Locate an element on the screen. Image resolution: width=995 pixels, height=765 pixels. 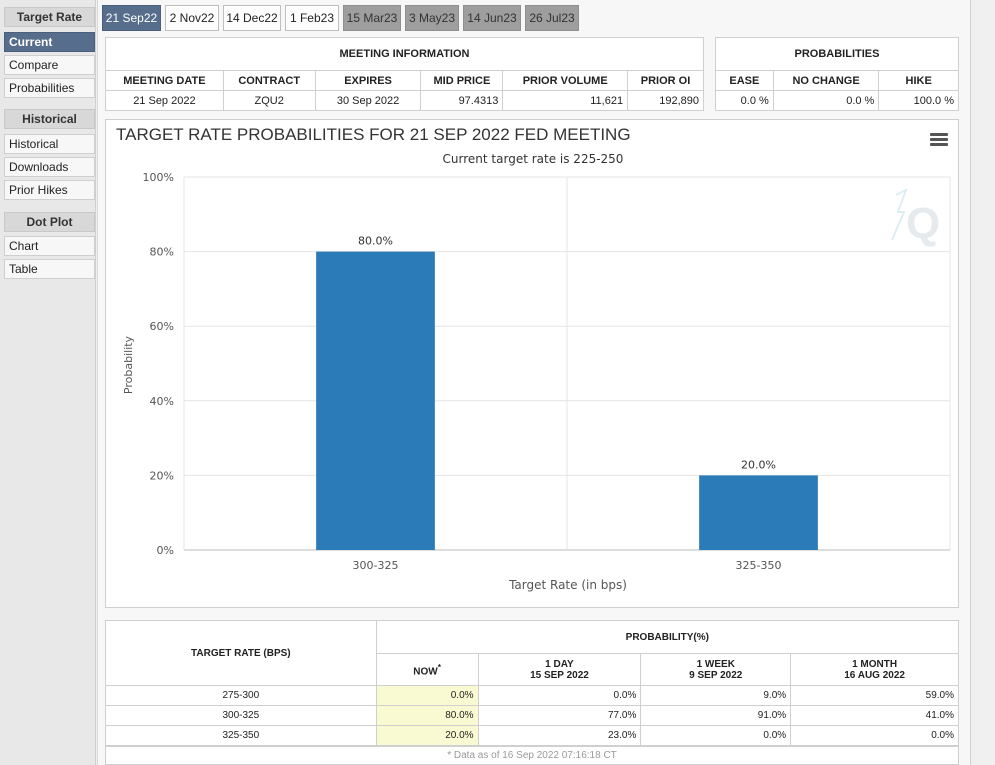
sidebar-section-target-rate: Target Rate is located at coordinates (49, 17).